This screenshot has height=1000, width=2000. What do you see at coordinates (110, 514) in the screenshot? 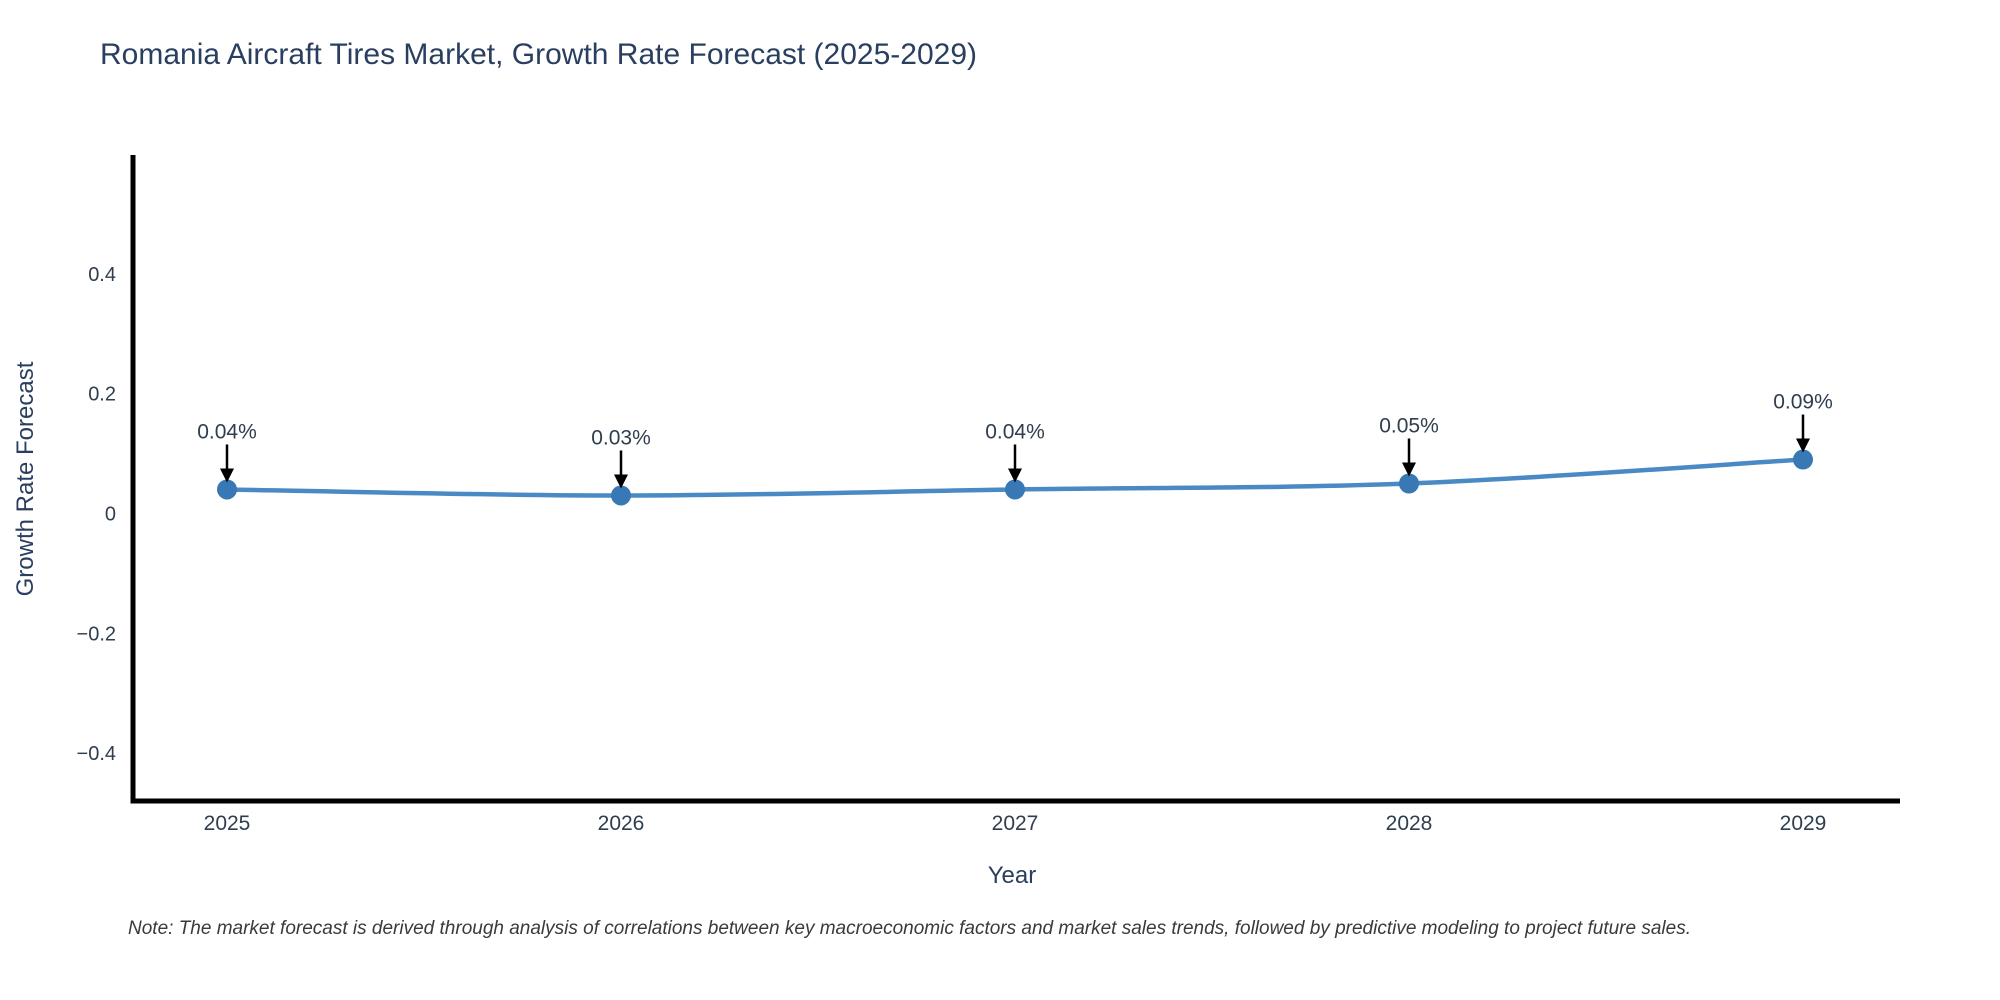
I see `y-tick-label: 0` at bounding box center [110, 514].